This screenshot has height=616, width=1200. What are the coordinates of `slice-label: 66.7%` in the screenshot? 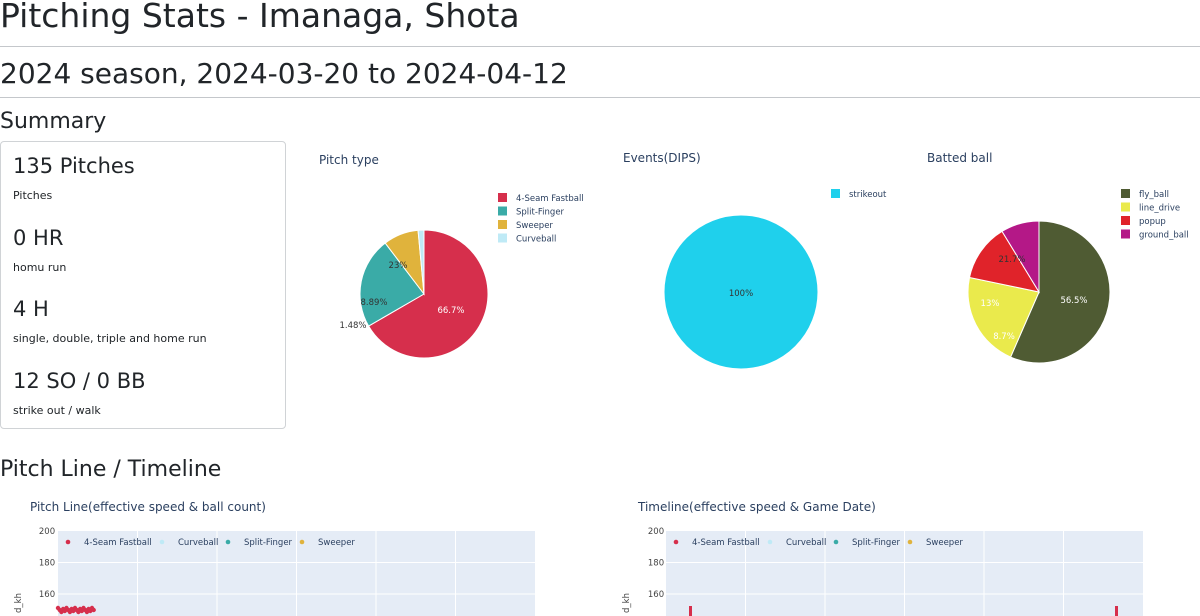 It's located at (450, 311).